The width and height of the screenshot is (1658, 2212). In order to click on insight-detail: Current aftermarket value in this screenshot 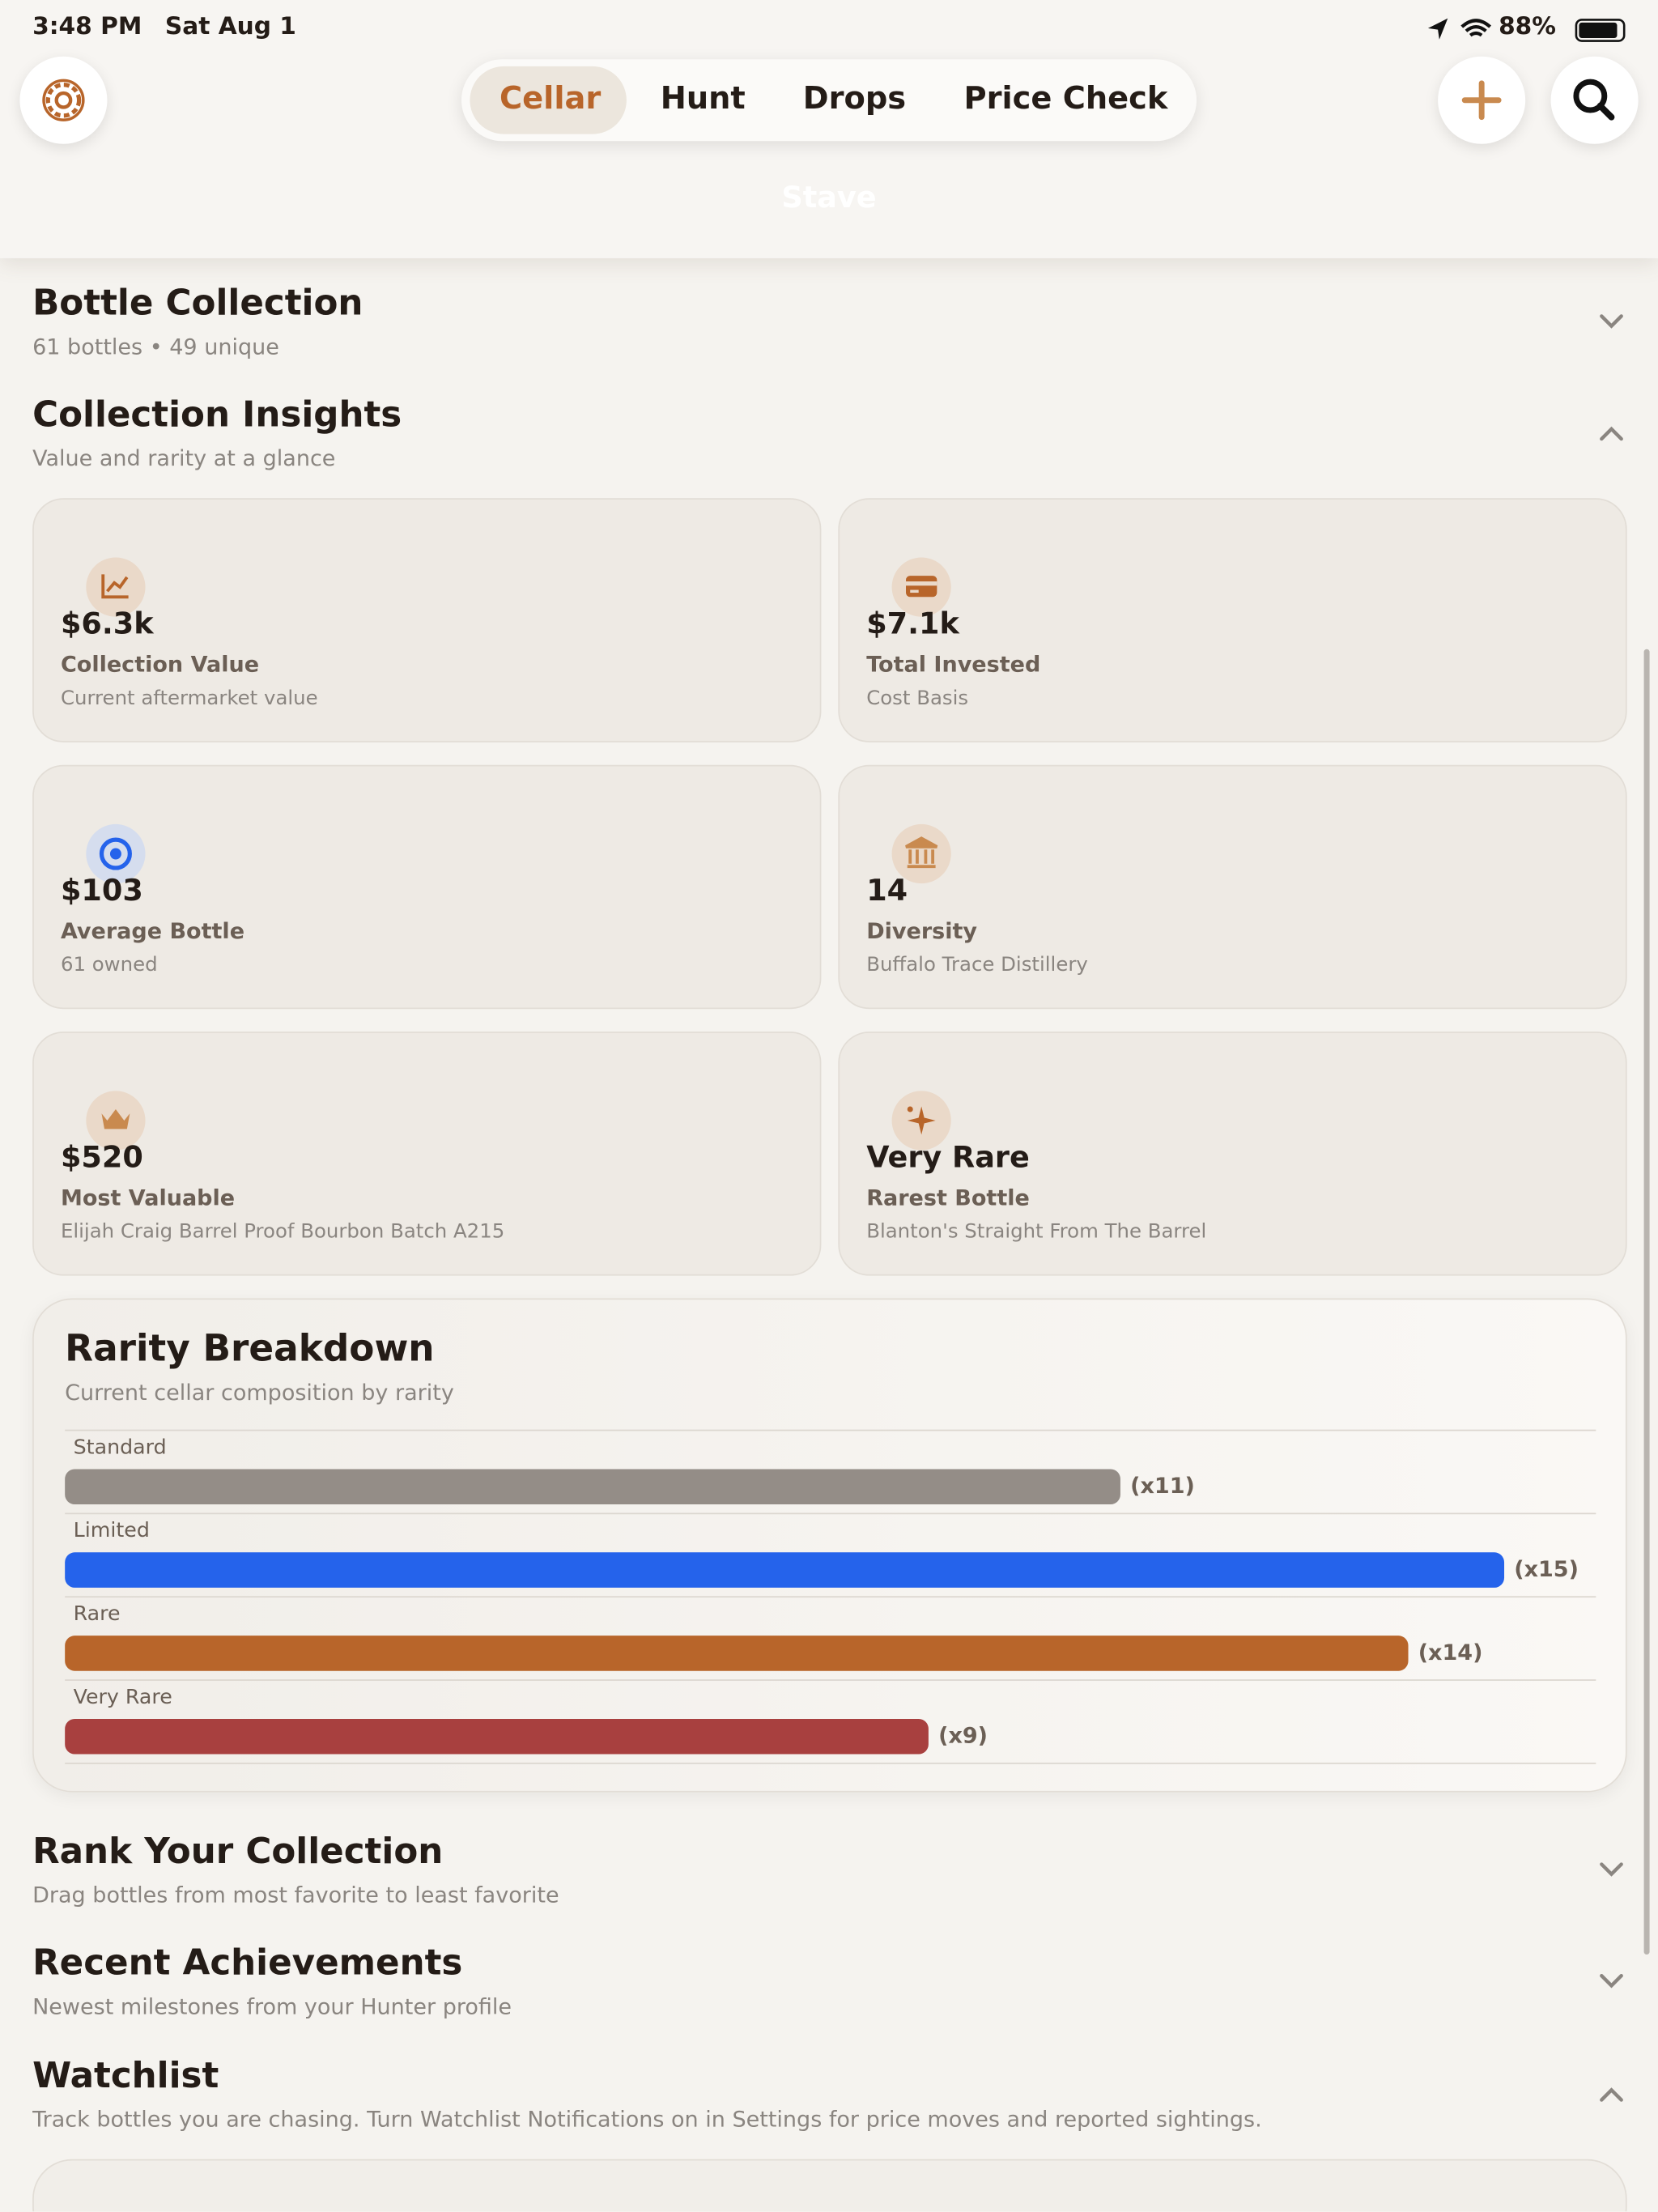, I will do `click(189, 699)`.